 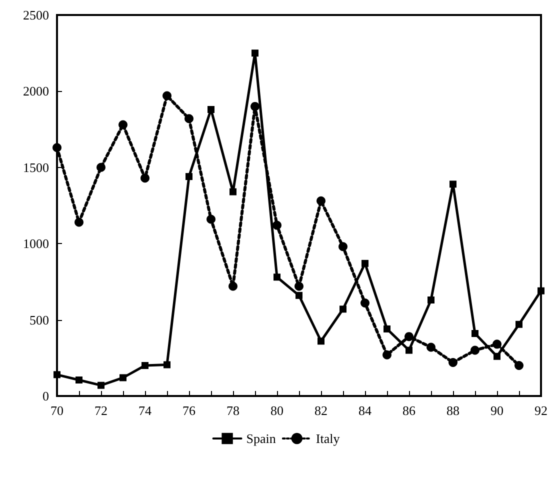 I want to click on x-tick-label: 70, so click(x=57, y=410).